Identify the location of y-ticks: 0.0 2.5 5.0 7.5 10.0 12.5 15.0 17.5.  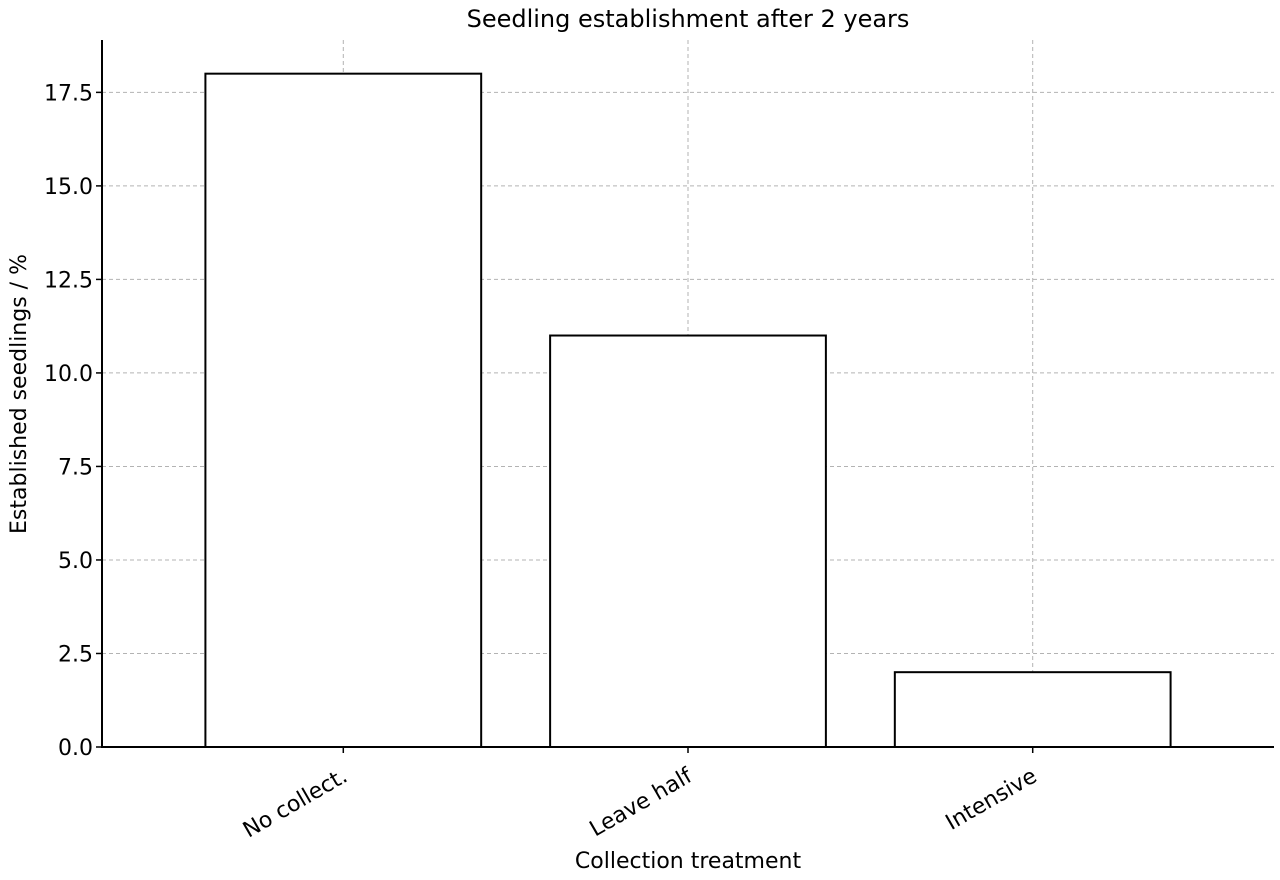
(73, 421).